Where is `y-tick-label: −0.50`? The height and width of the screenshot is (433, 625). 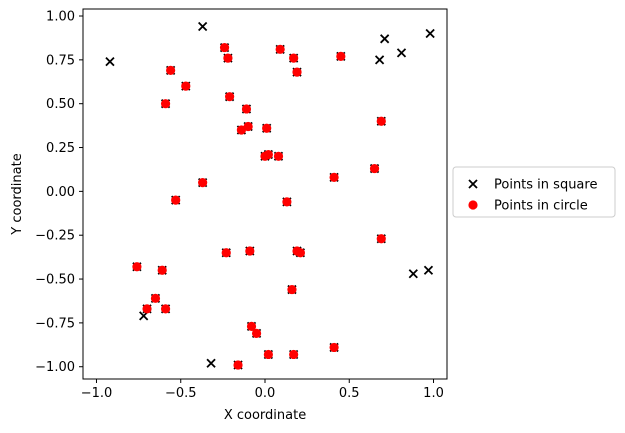
y-tick-label: −0.50 is located at coordinates (55, 280).